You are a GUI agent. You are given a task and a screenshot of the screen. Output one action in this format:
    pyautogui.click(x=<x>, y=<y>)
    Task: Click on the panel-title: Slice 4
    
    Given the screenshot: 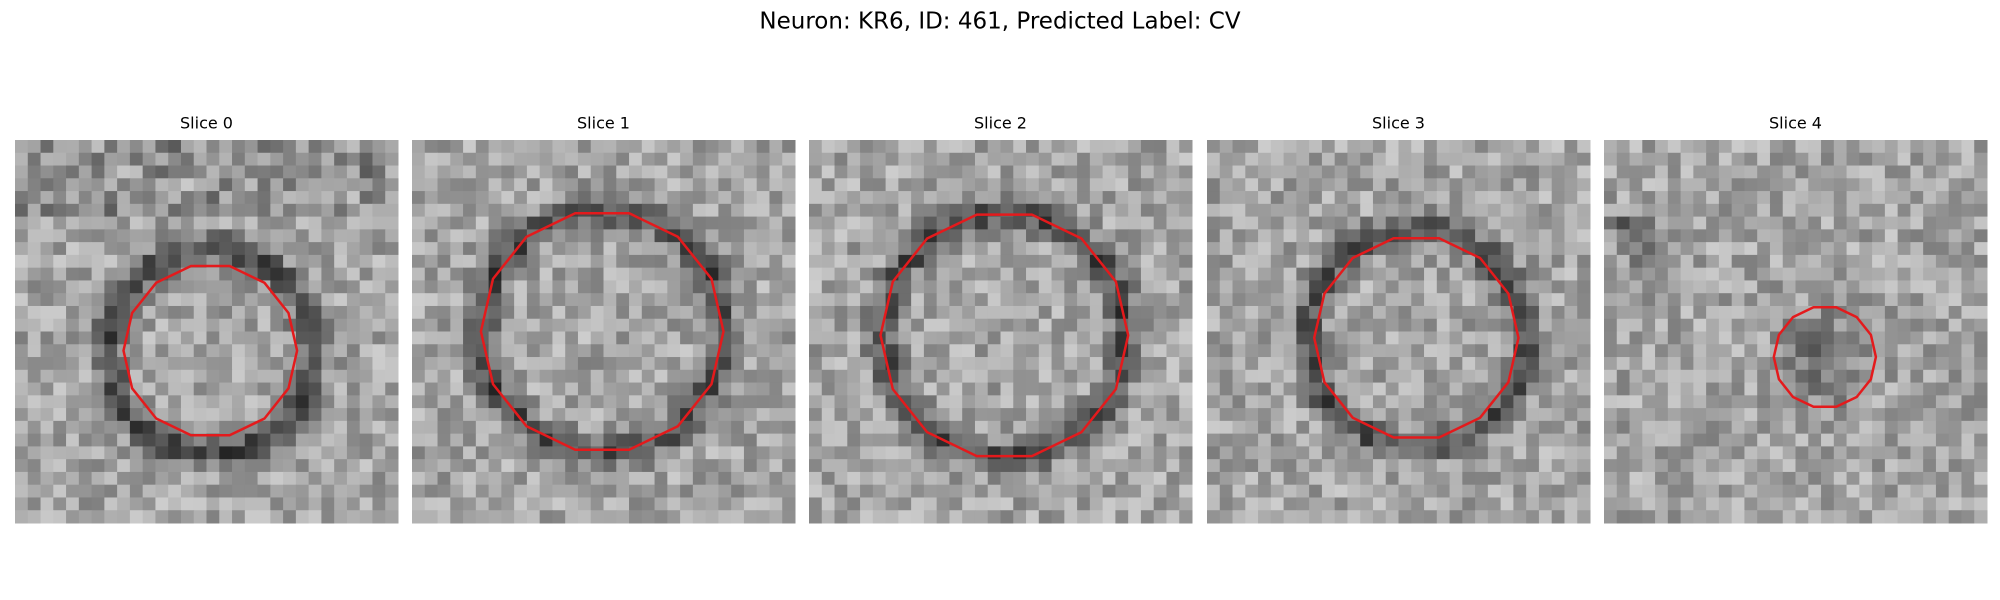 What is the action you would take?
    pyautogui.click(x=1795, y=123)
    